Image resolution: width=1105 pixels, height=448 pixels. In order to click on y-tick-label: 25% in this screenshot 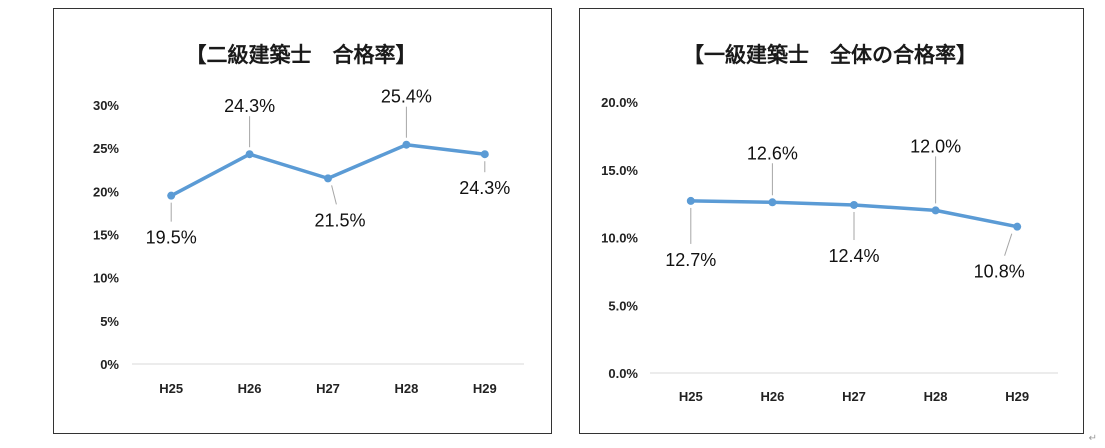, I will do `click(106, 148)`.